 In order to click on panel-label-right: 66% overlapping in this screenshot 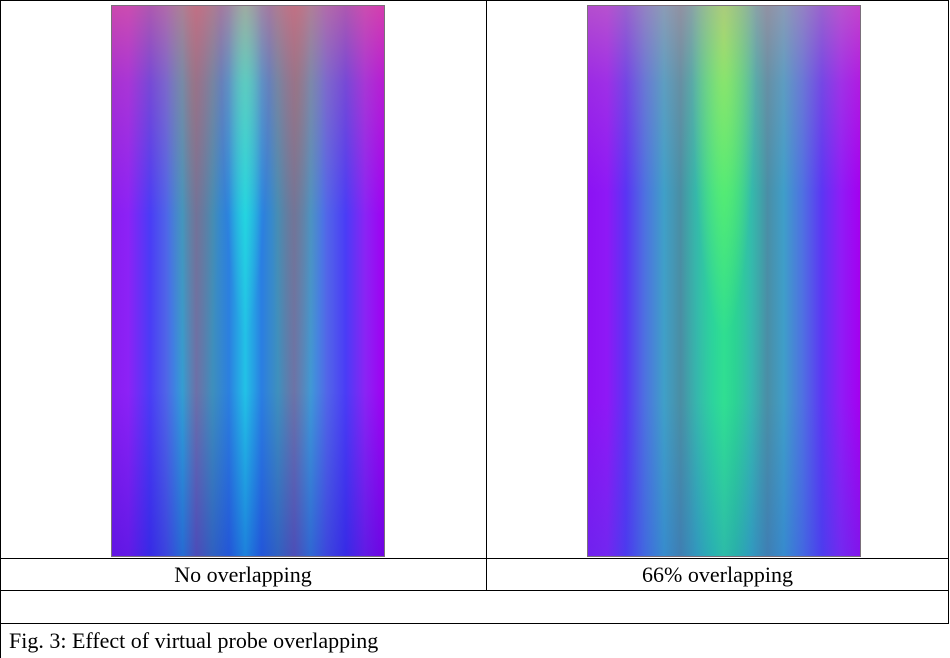, I will do `click(717, 574)`.